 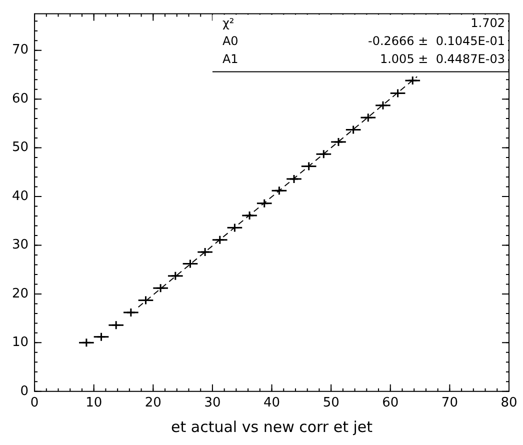 I want to click on y-tick-label: 60, so click(x=20, y=98).